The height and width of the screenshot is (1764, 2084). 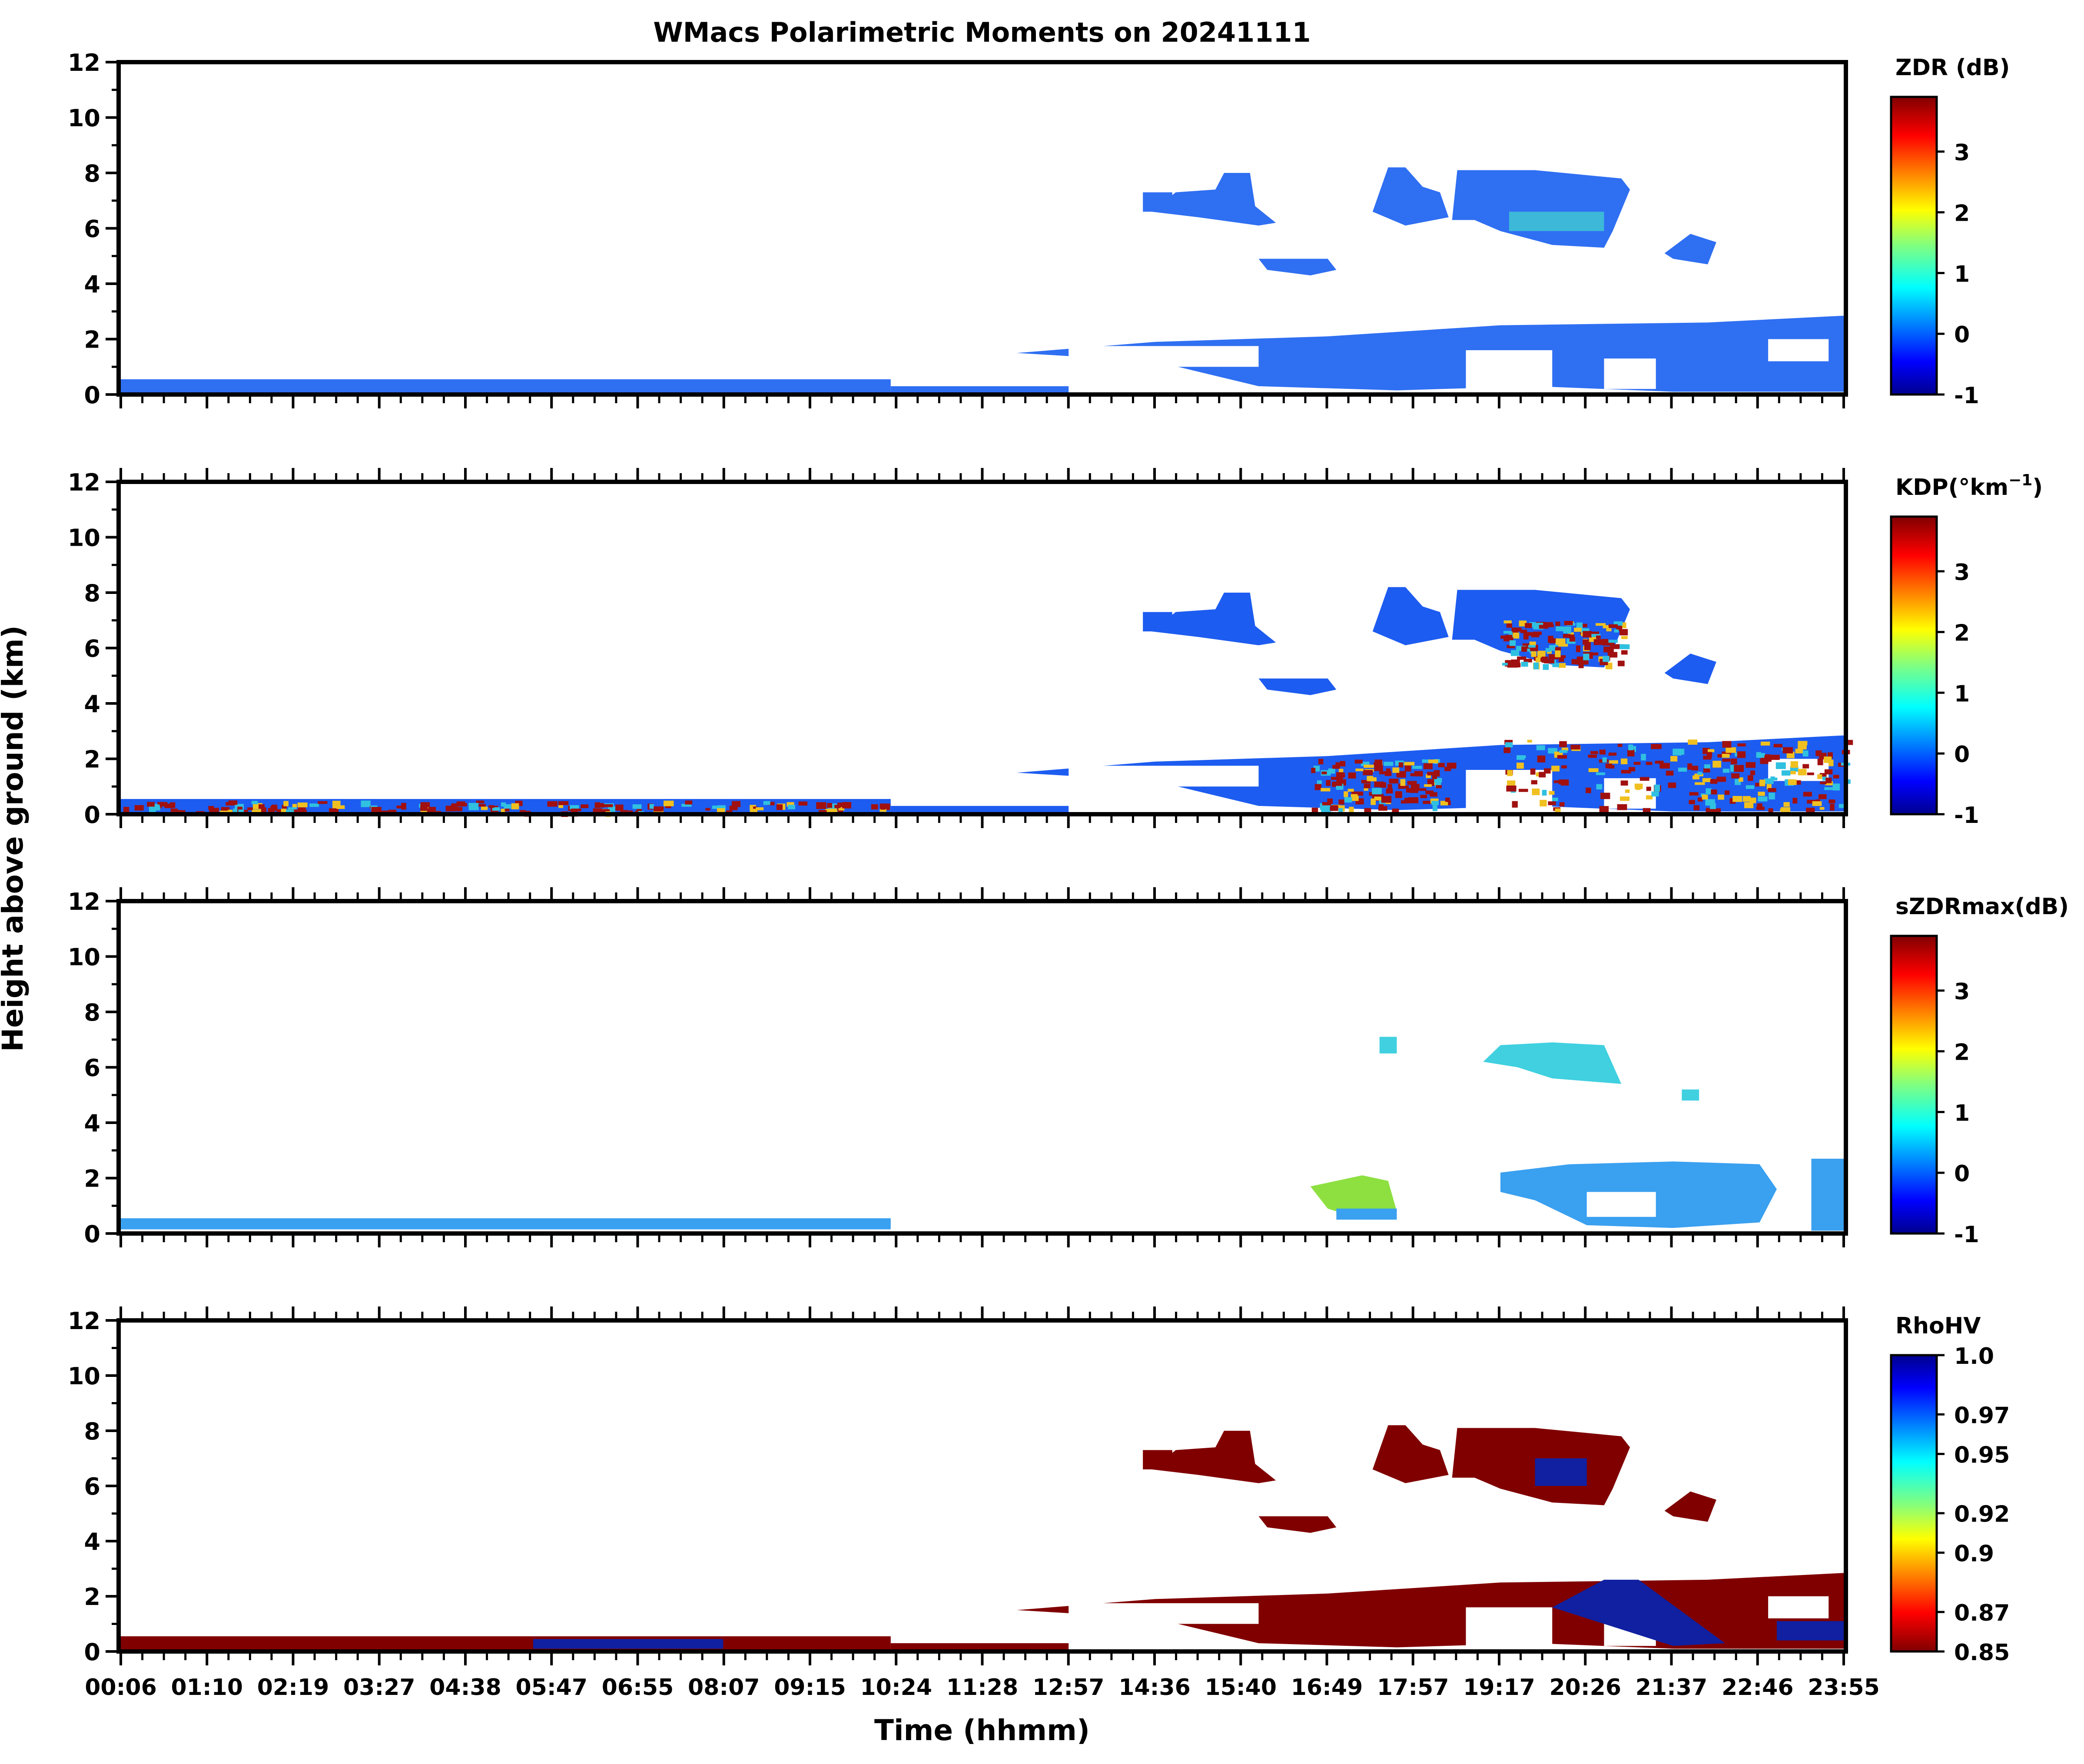 I want to click on layer-gap, so click(x=1164, y=776).